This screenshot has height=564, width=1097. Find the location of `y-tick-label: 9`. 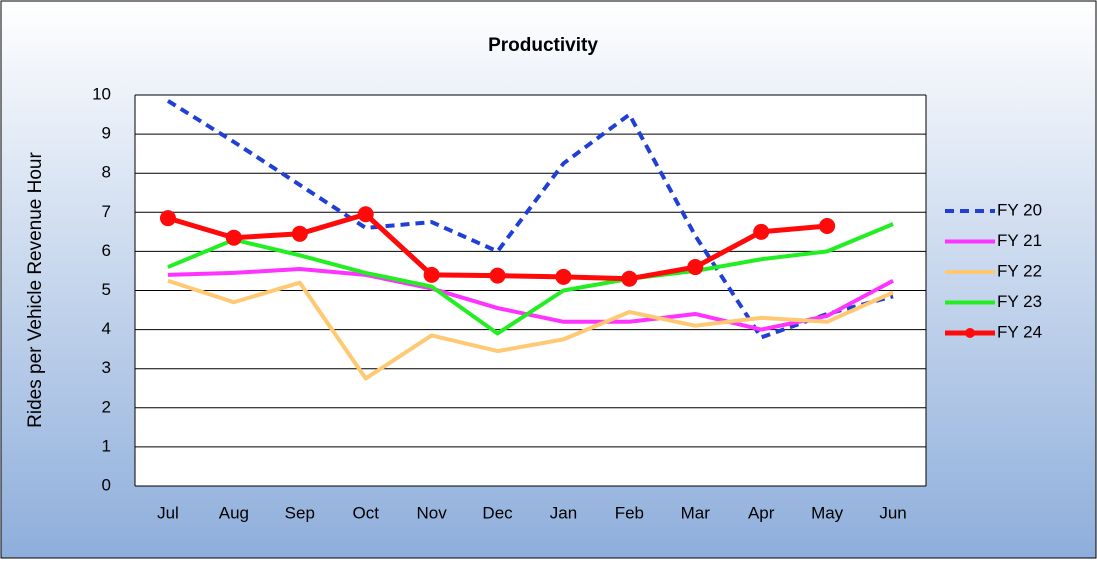

y-tick-label: 9 is located at coordinates (106, 133).